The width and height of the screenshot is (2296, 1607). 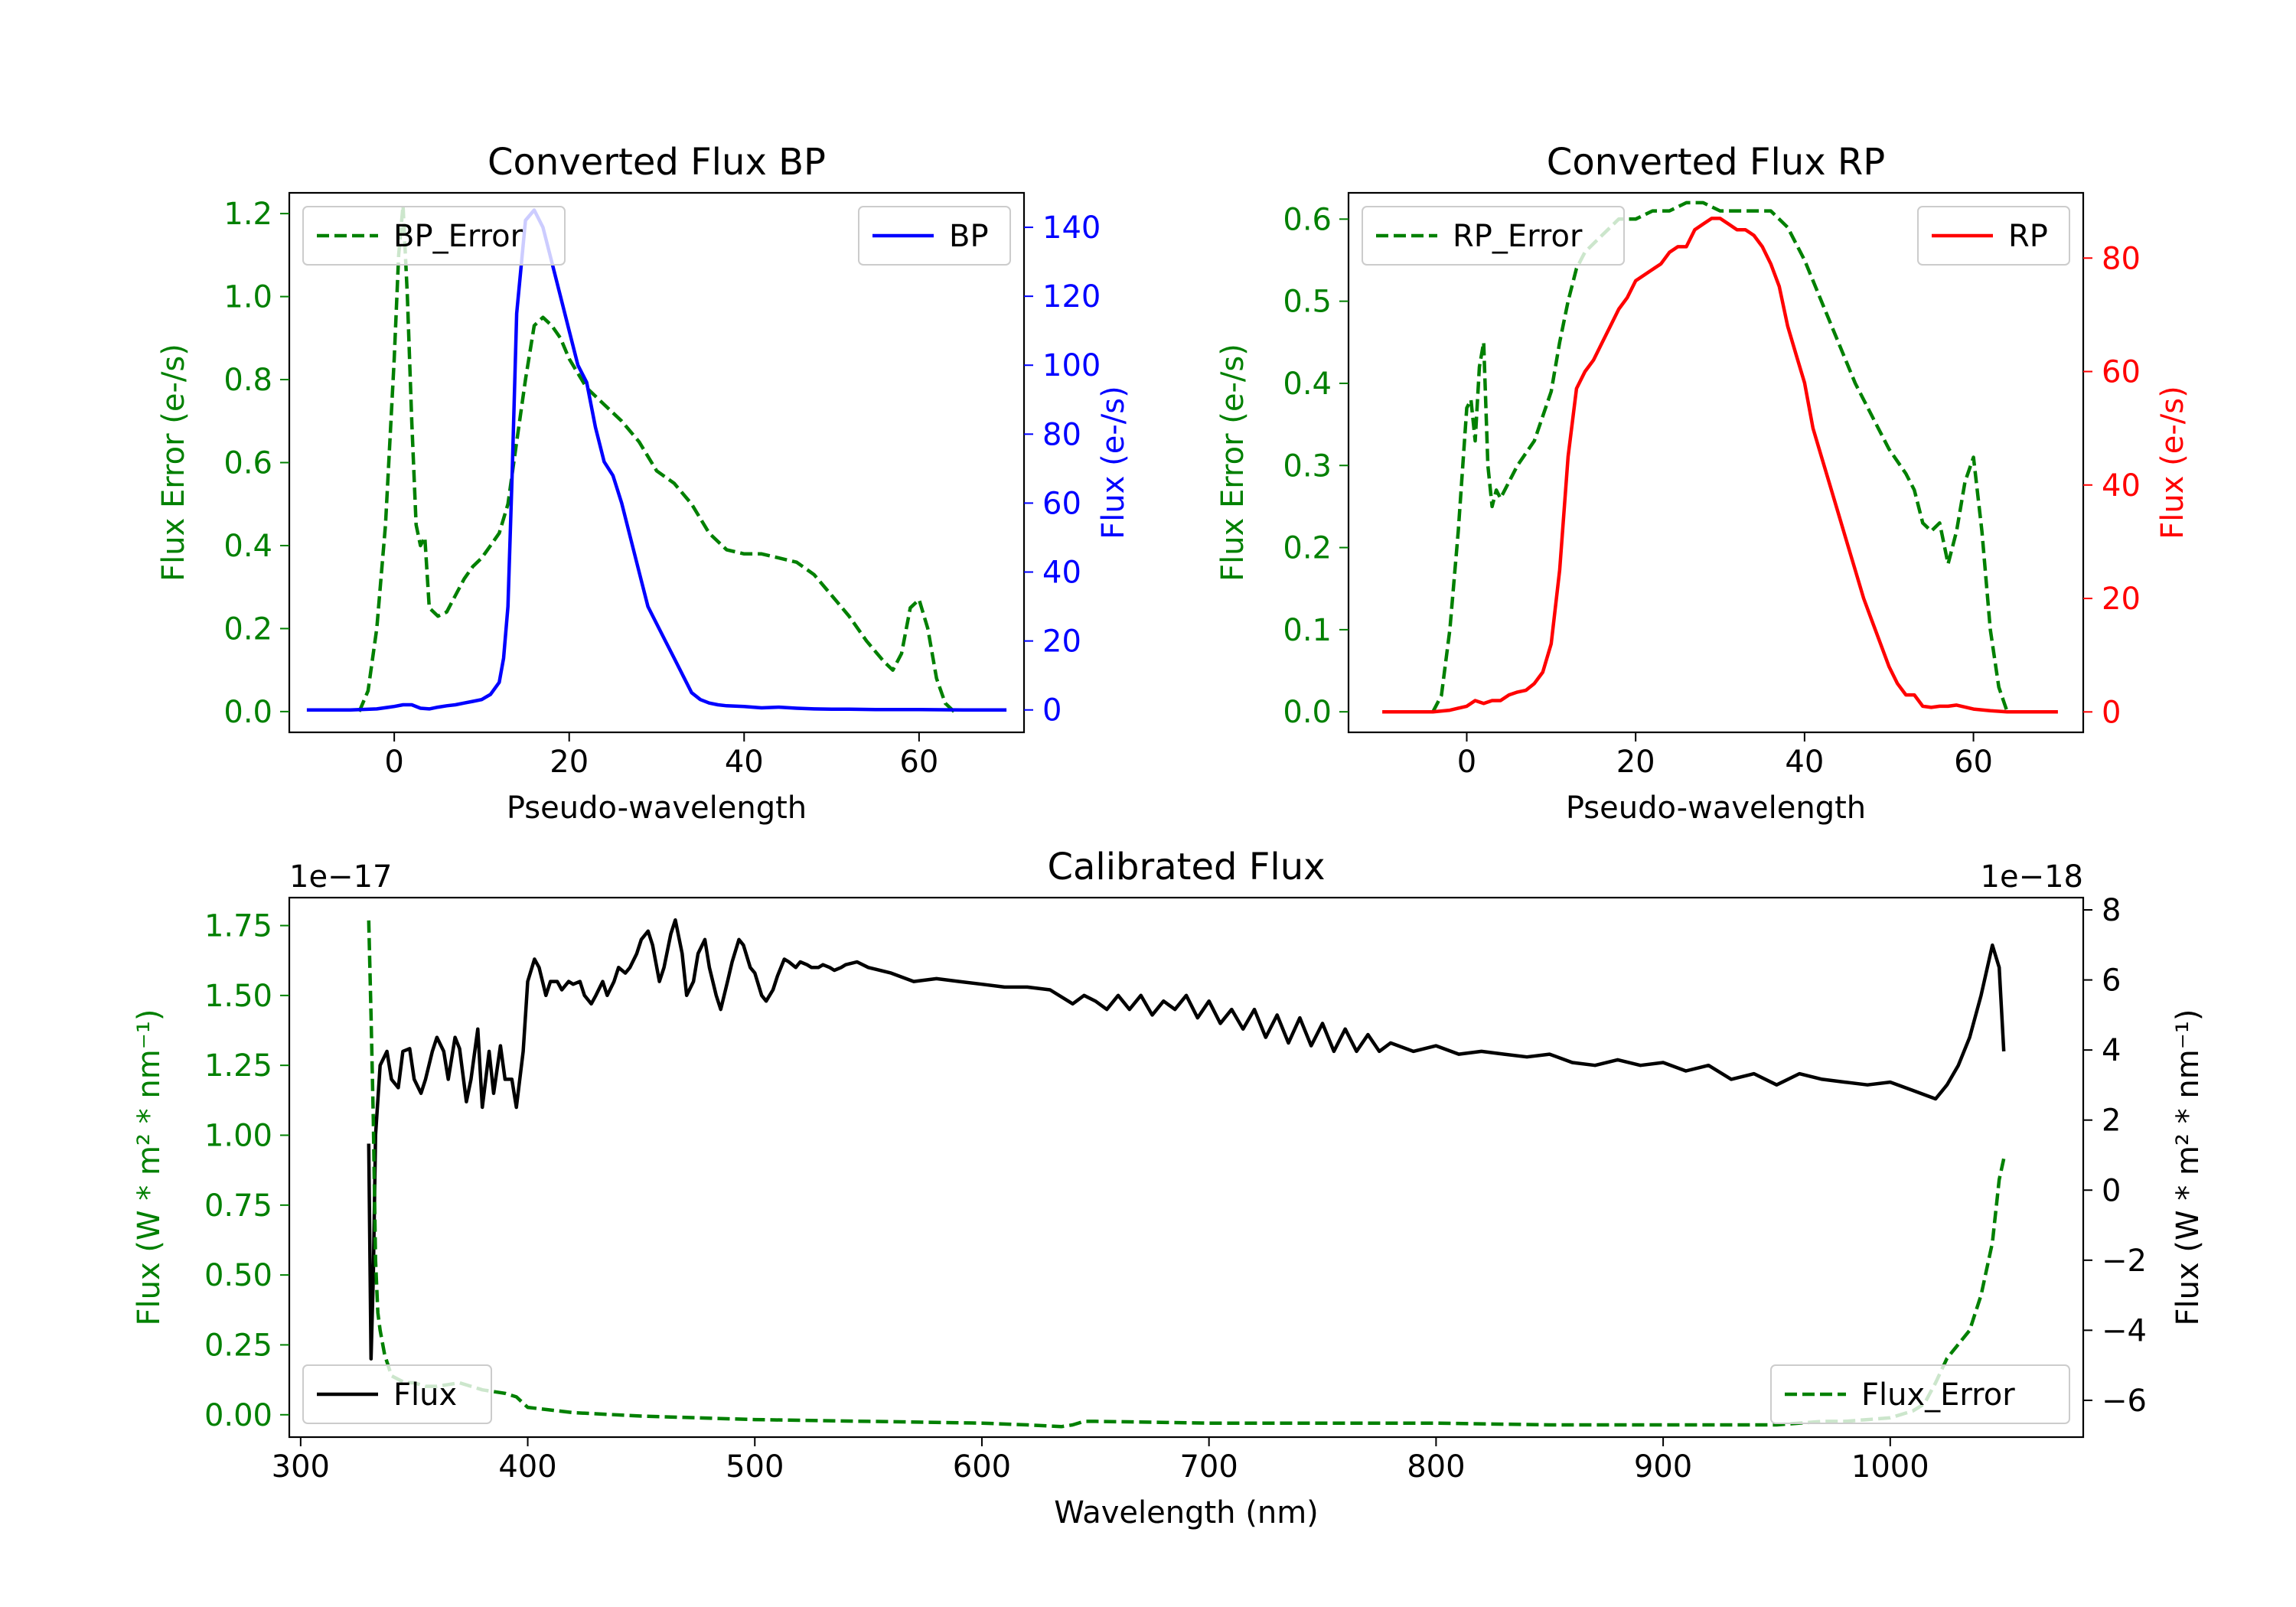 I want to click on y-left-tick-label: 0.1, so click(x=1307, y=630).